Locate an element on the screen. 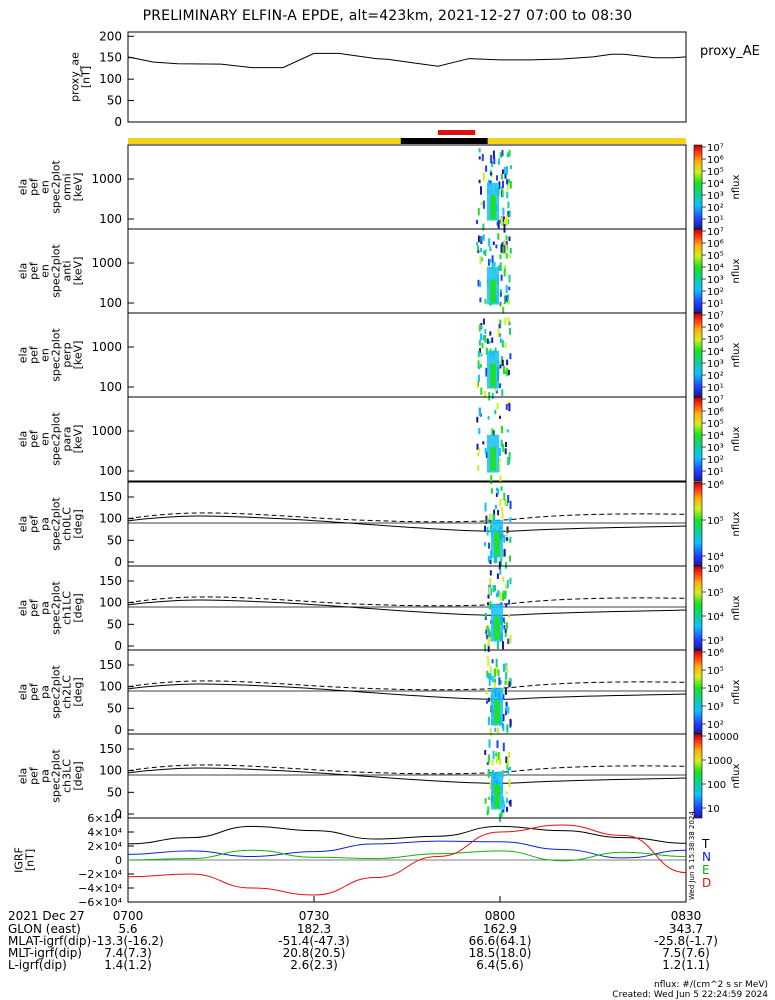 The width and height of the screenshot is (775, 1000). pitch-ytick-label: 150 is located at coordinates (110, 749).